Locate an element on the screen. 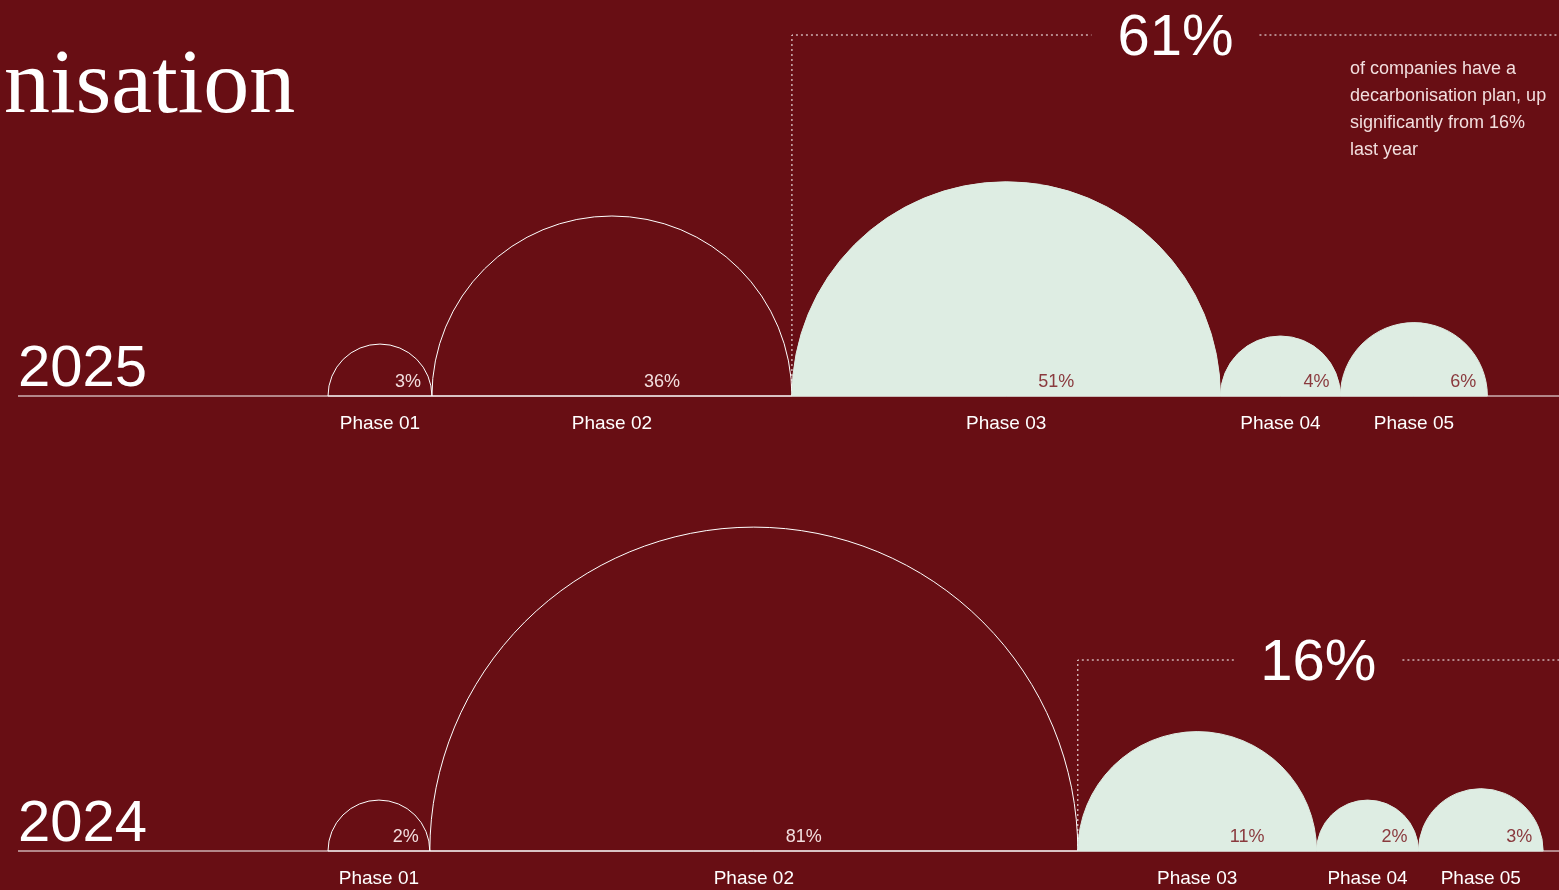 Image resolution: width=1559 pixels, height=890 pixels. data-label: 51% is located at coordinates (1056, 381).